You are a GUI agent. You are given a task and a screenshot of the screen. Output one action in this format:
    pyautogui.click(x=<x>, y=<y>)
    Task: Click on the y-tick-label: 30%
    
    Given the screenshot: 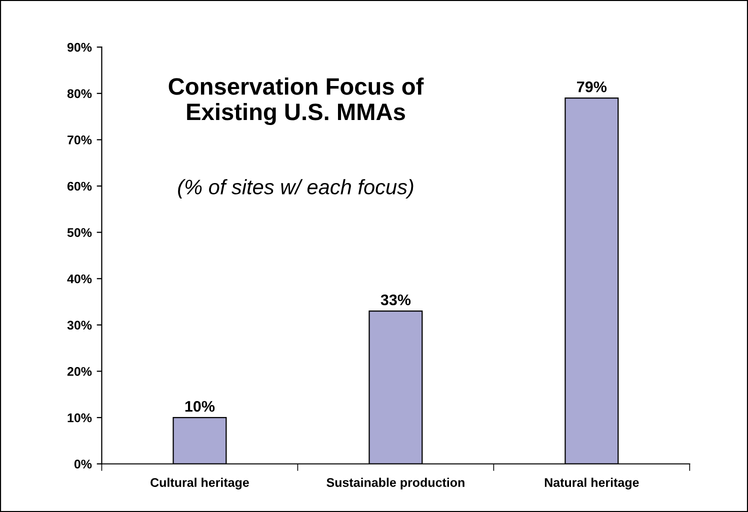 What is the action you would take?
    pyautogui.click(x=79, y=325)
    